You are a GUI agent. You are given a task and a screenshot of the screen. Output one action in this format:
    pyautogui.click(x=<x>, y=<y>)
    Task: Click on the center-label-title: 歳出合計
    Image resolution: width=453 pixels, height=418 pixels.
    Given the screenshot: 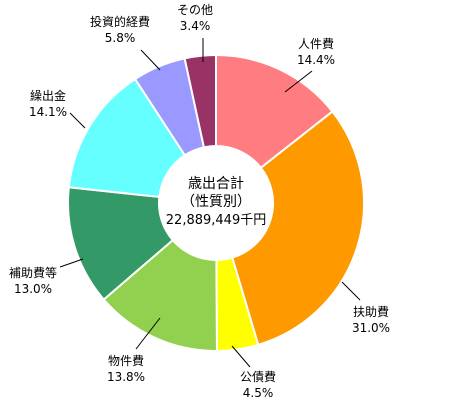 What is the action you would take?
    pyautogui.click(x=216, y=184)
    